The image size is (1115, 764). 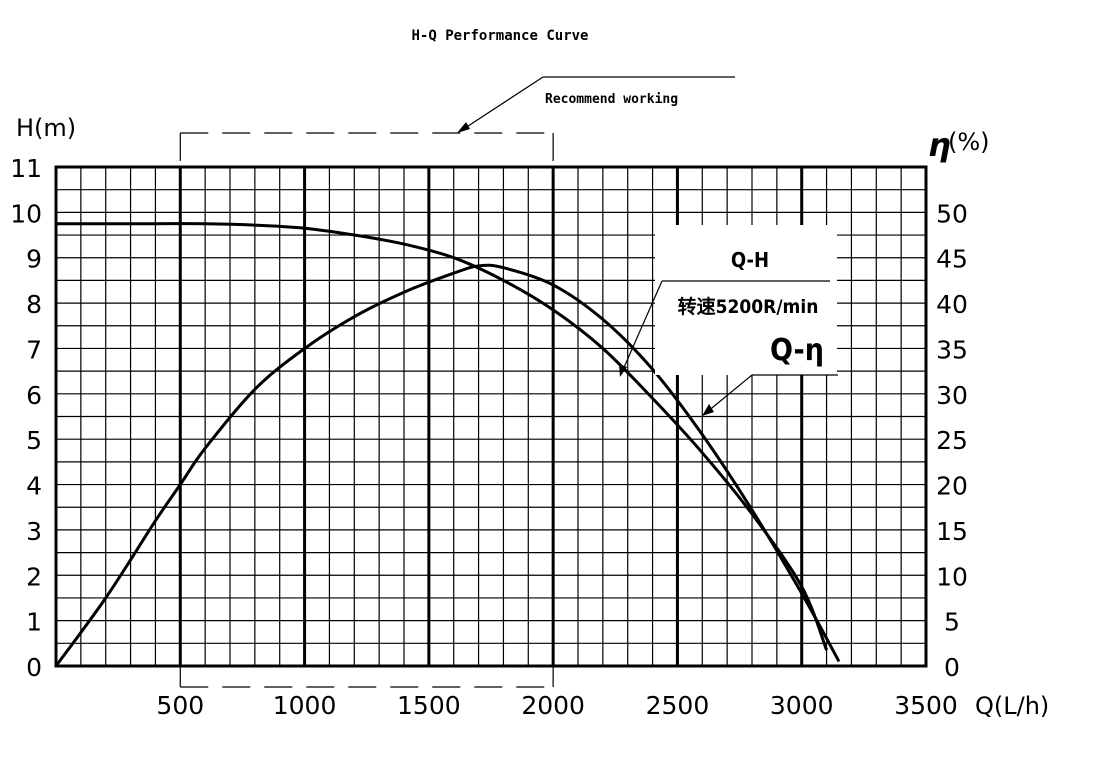 I want to click on y-right-axis-unit: (%), so click(x=969, y=142).